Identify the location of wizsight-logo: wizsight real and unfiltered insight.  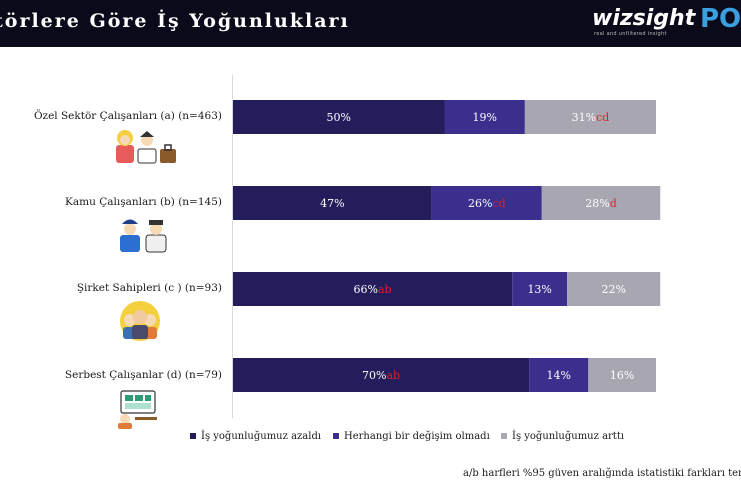
(644, 23).